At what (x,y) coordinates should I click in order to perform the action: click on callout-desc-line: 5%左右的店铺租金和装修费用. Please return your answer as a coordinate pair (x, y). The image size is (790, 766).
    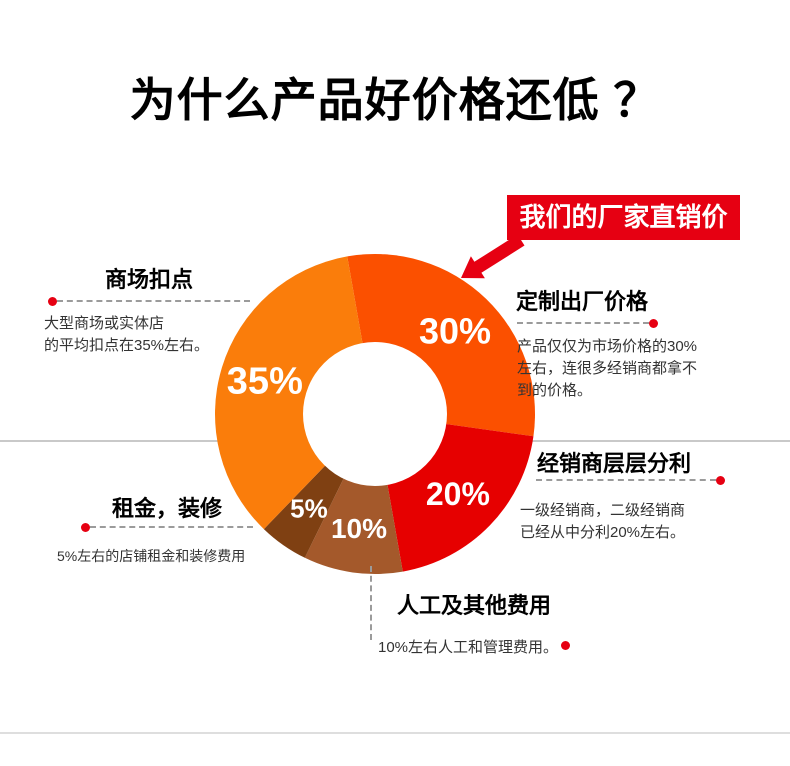
    Looking at the image, I should click on (151, 556).